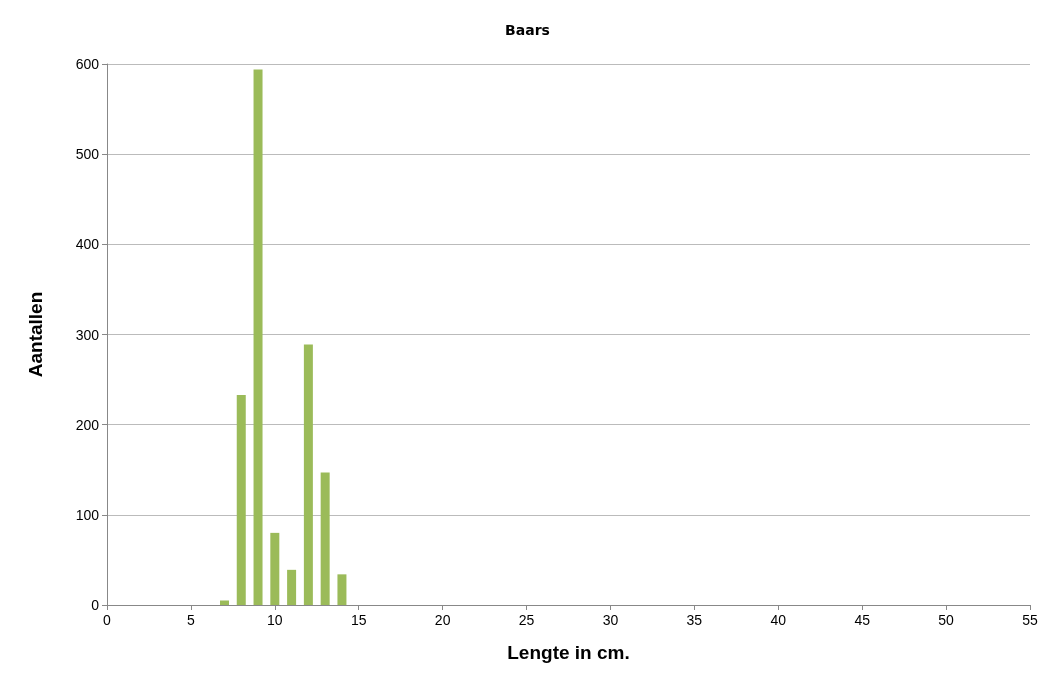 This screenshot has height=693, width=1055. Describe the element at coordinates (358, 620) in the screenshot. I see `x-tick-label: 15` at that location.